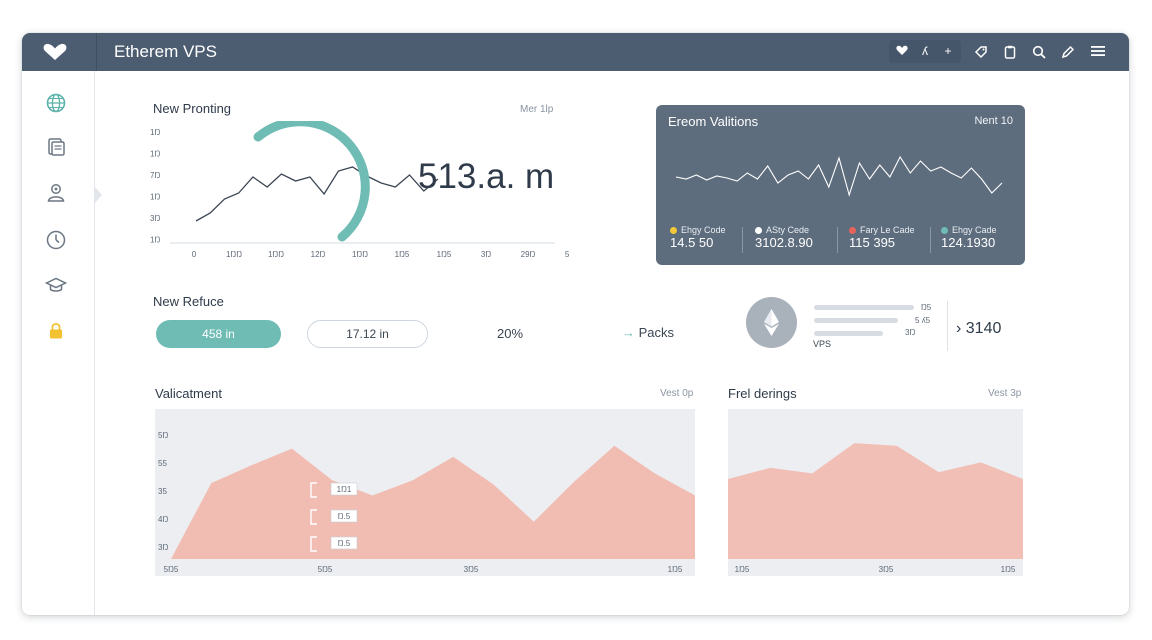 This screenshot has width=1152, height=640. I want to click on chart-icon: ʎ, so click(925, 51).